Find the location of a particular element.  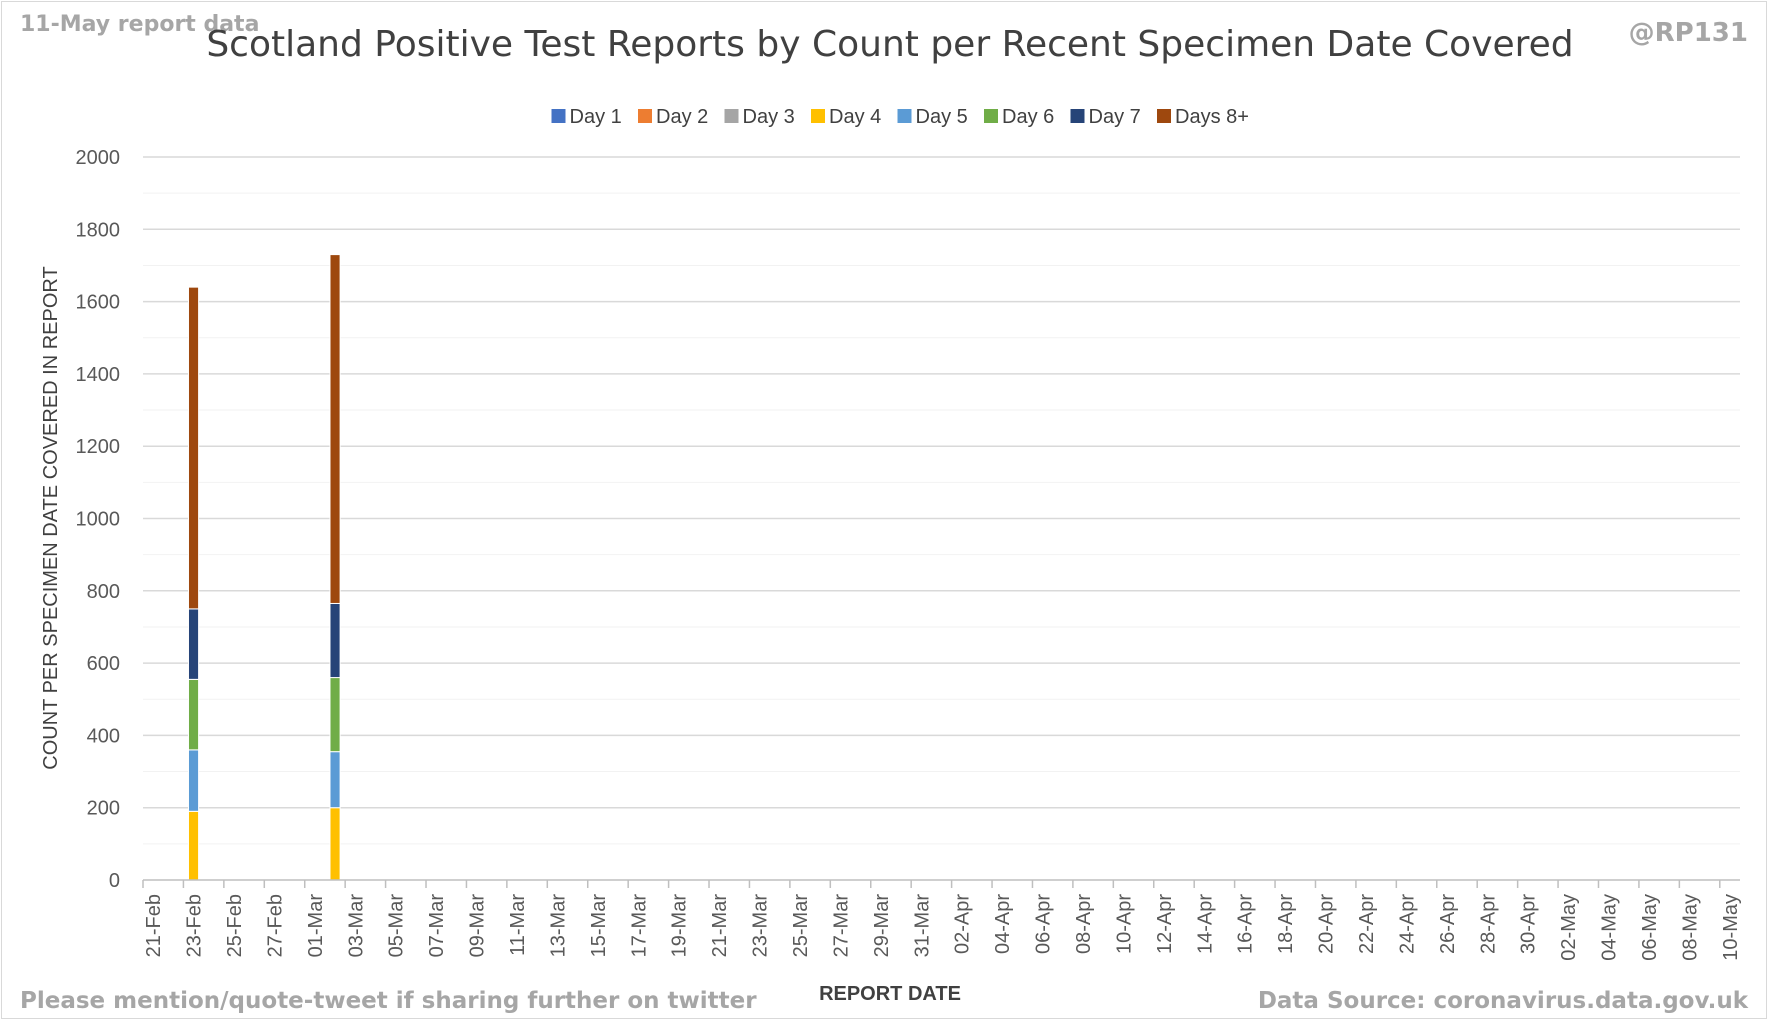

legend-label: Day 1 is located at coordinates (596, 117).